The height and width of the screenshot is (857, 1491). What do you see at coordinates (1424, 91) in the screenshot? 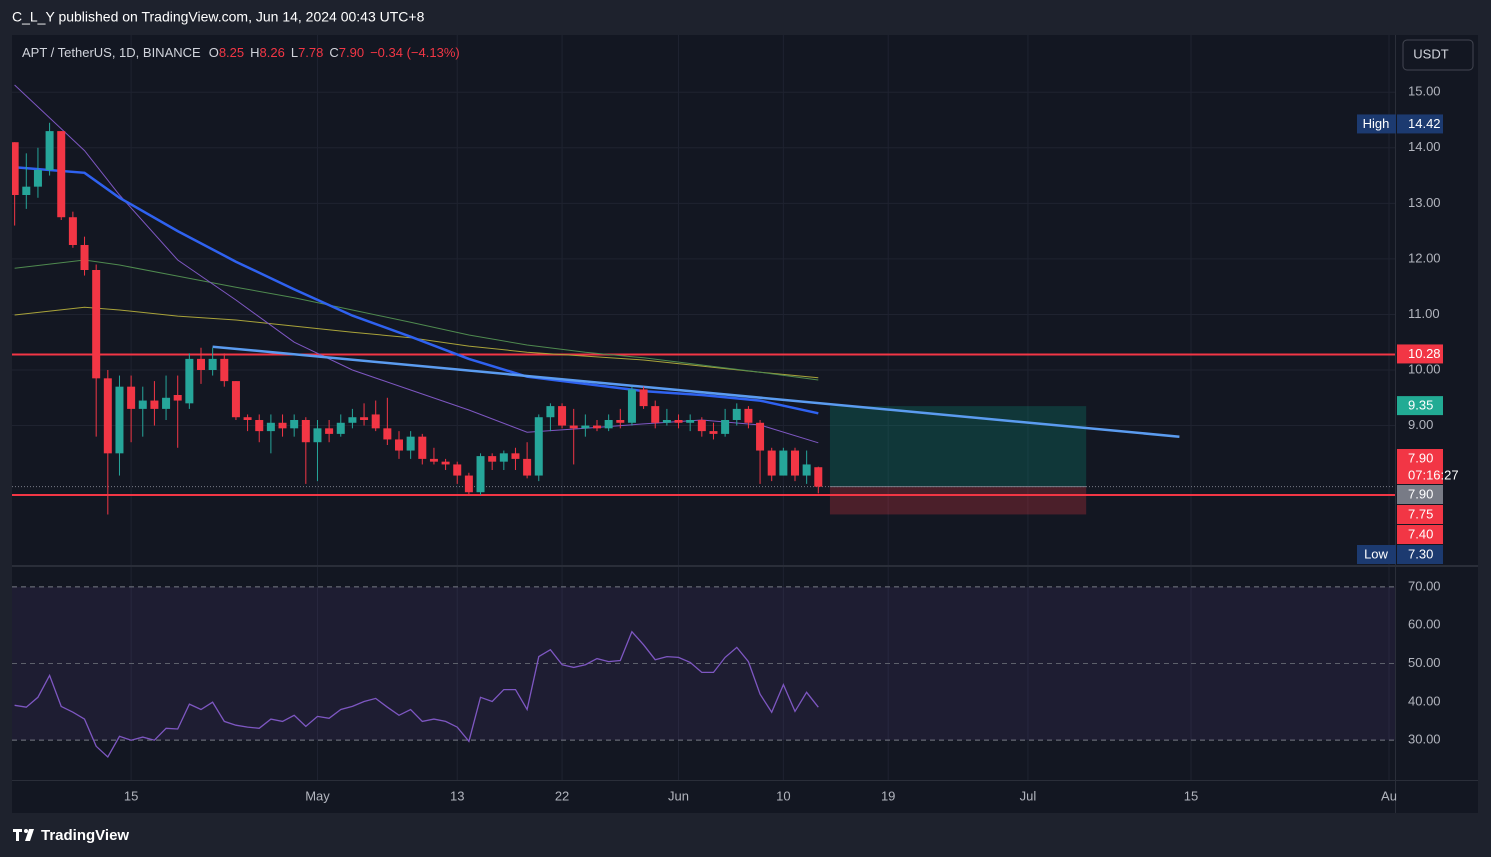
I see `y-tick-label: 15.00` at bounding box center [1424, 91].